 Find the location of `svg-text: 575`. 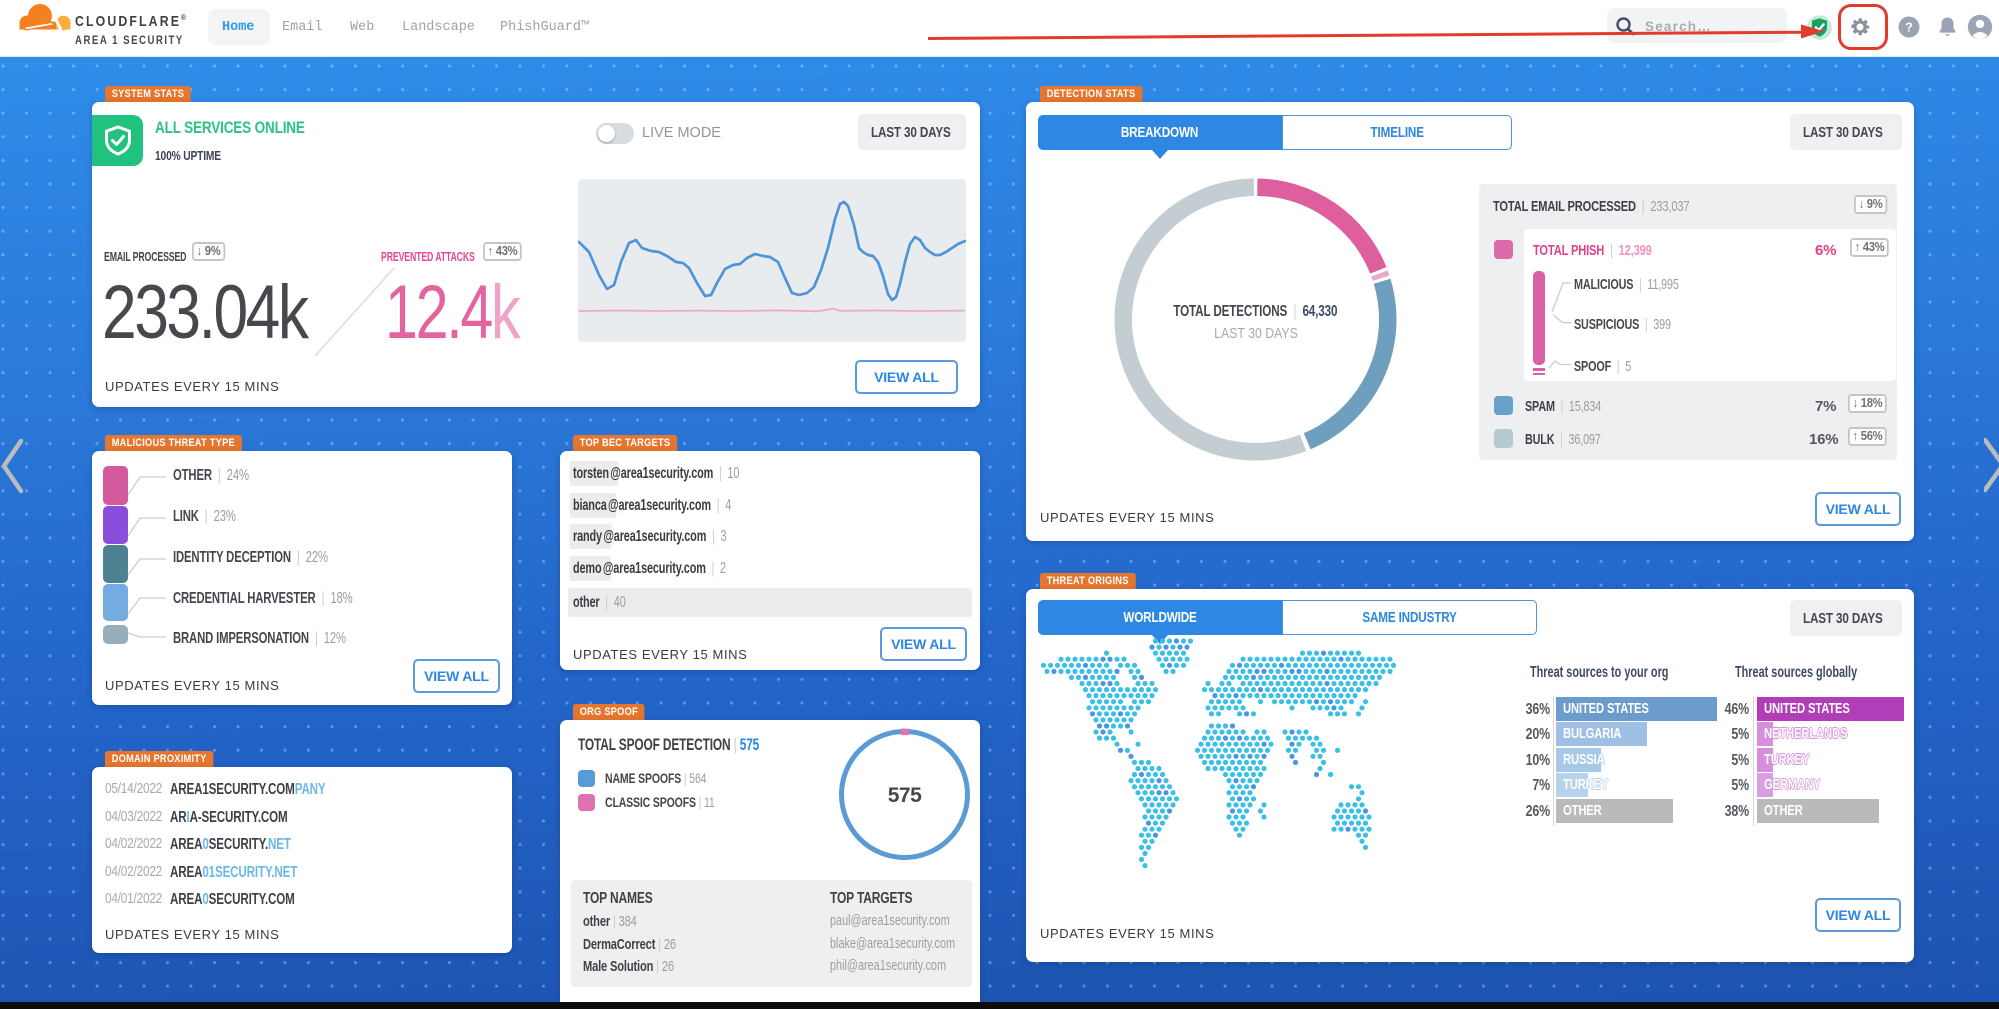

svg-text: 575 is located at coordinates (905, 795).